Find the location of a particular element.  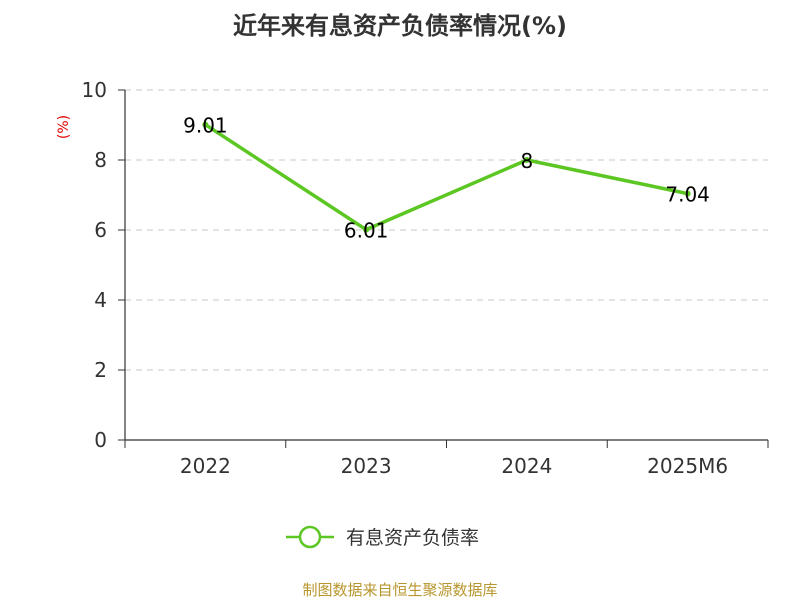

series-layer is located at coordinates (446, 177).